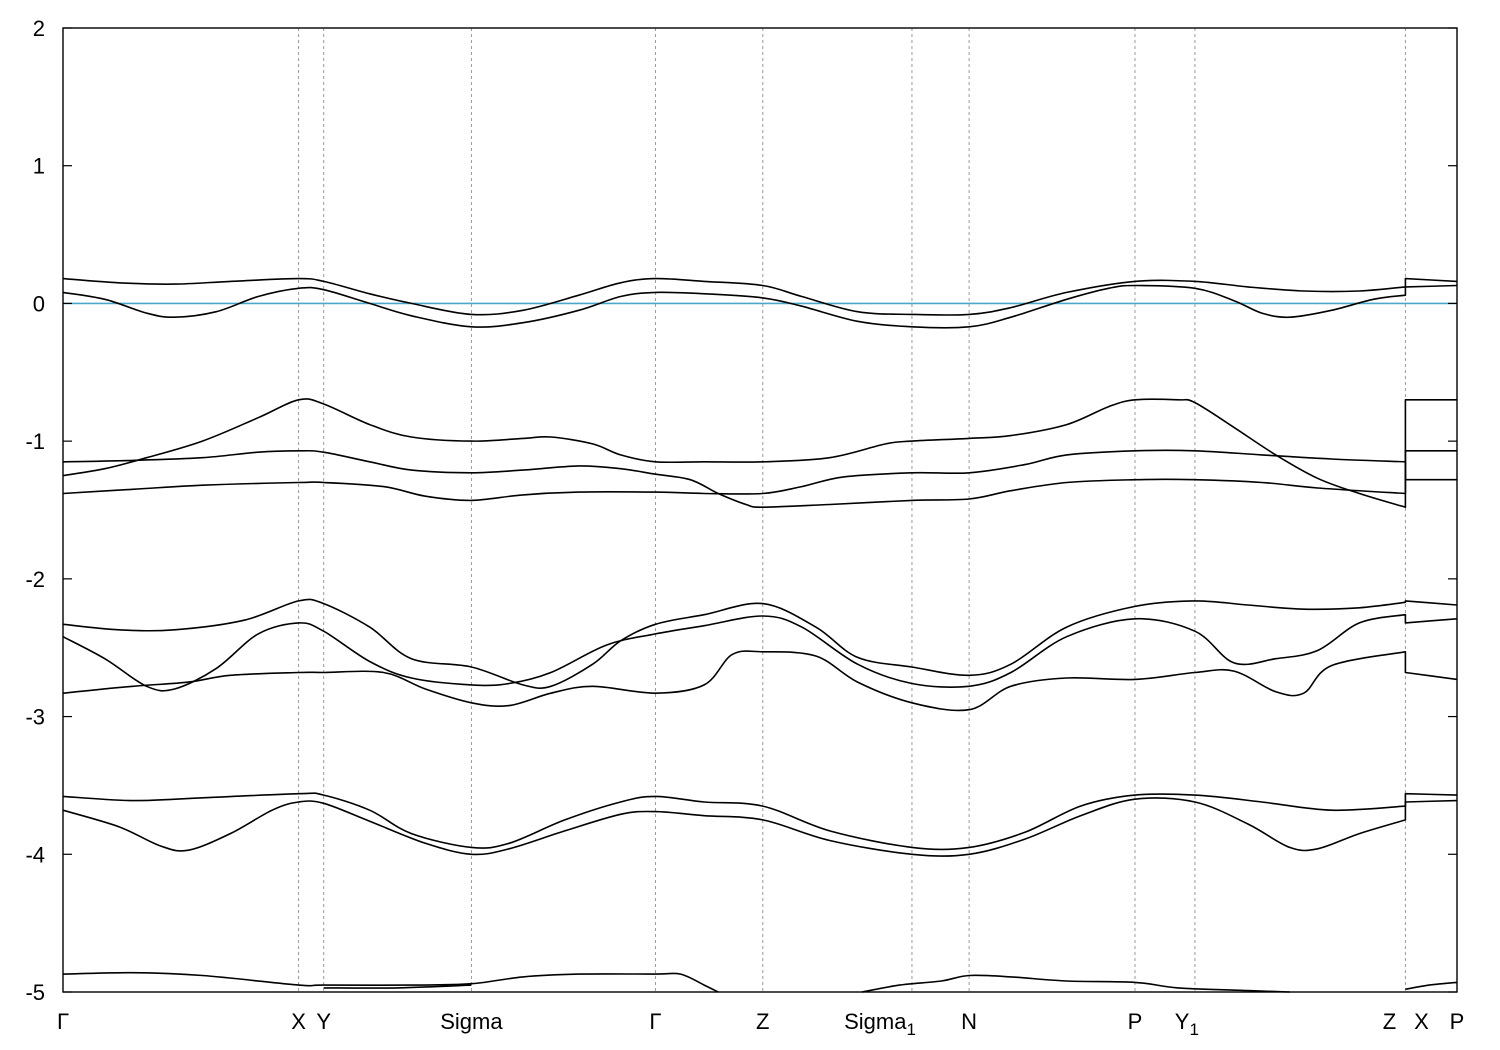 The height and width of the screenshot is (1050, 1500). Describe the element at coordinates (471, 1021) in the screenshot. I see `x-tick-label: Sigma` at that location.